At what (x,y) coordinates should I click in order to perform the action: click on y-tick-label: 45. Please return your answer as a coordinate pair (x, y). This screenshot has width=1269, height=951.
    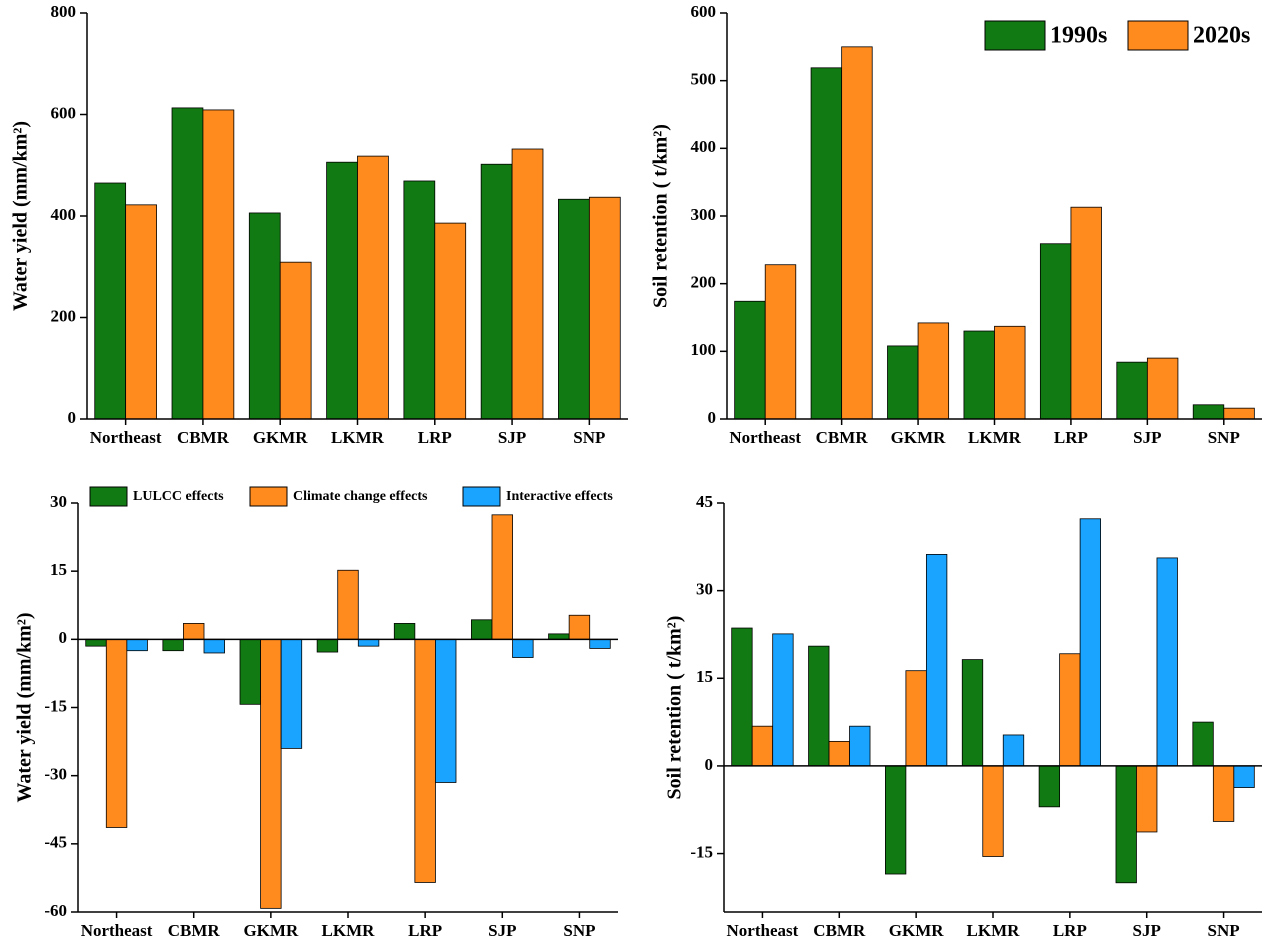
    Looking at the image, I should click on (704, 501).